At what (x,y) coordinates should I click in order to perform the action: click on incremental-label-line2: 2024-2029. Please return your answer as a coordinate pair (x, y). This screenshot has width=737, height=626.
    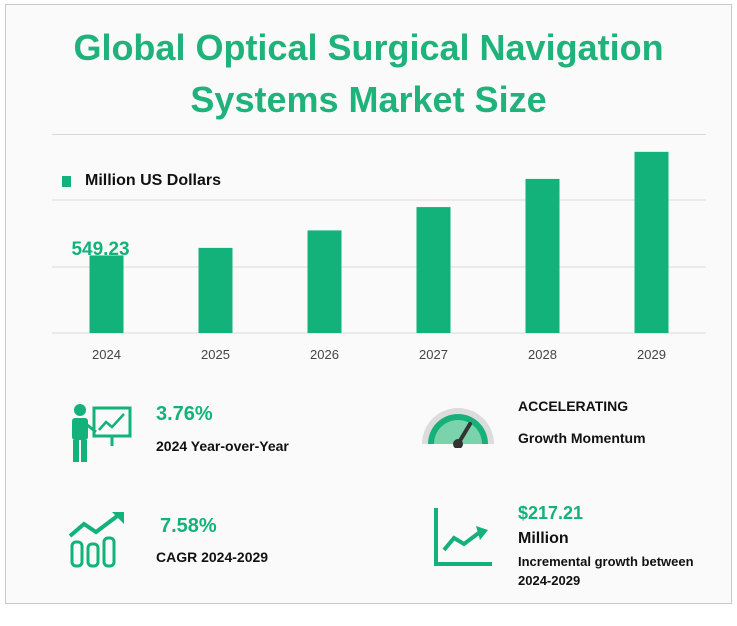
    Looking at the image, I should click on (549, 580).